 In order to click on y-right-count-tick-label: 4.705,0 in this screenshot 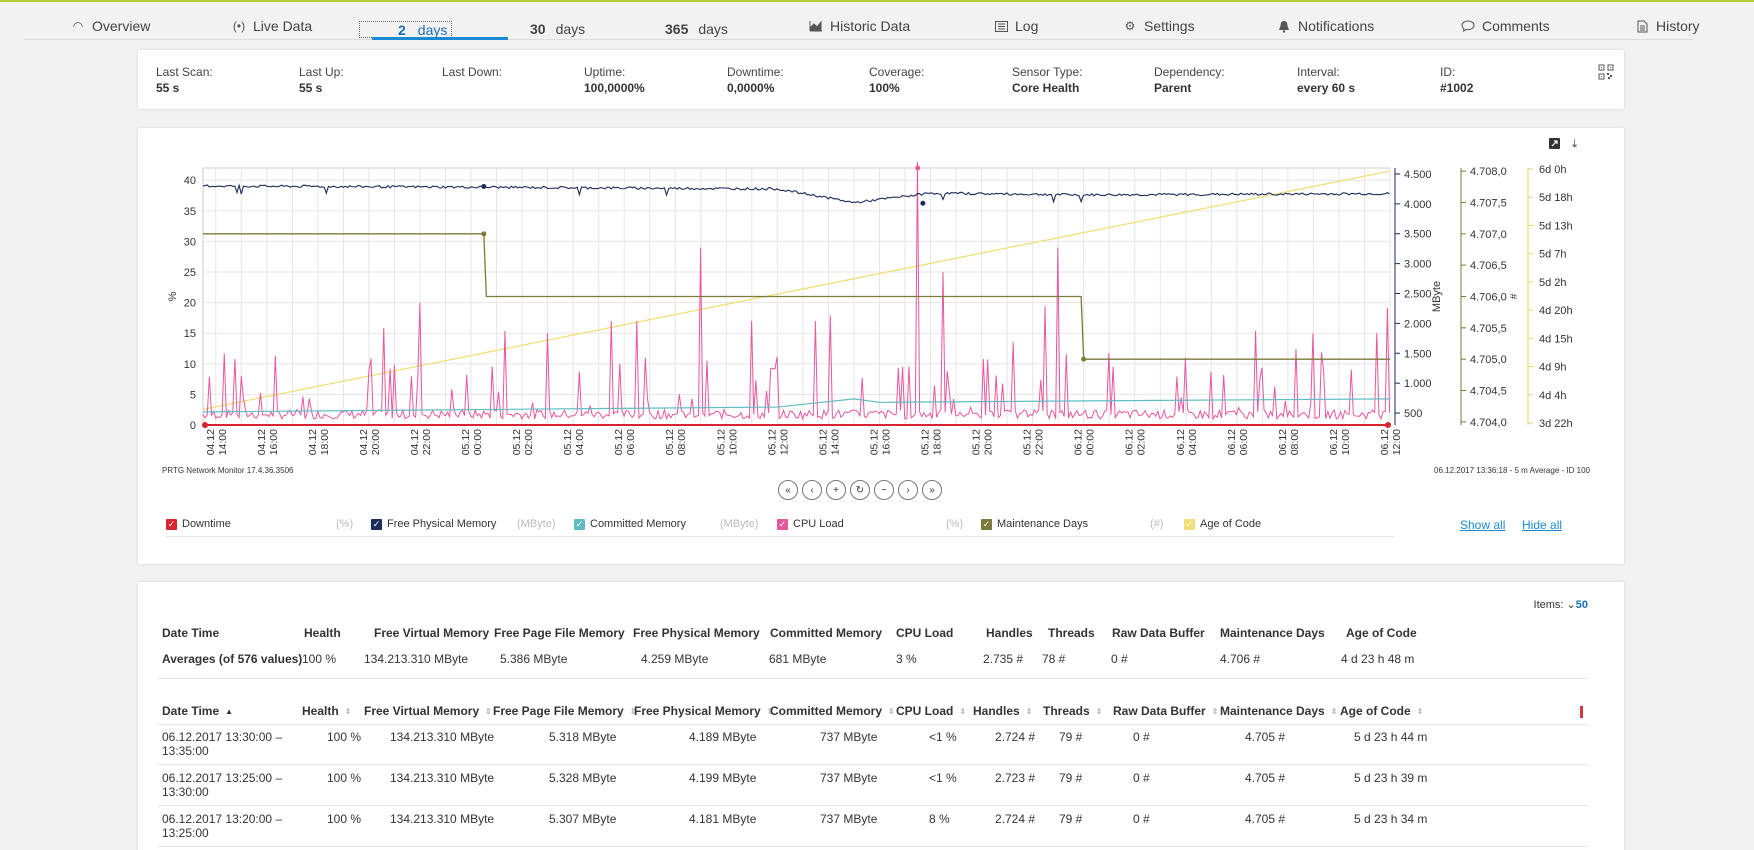, I will do `click(1488, 360)`.